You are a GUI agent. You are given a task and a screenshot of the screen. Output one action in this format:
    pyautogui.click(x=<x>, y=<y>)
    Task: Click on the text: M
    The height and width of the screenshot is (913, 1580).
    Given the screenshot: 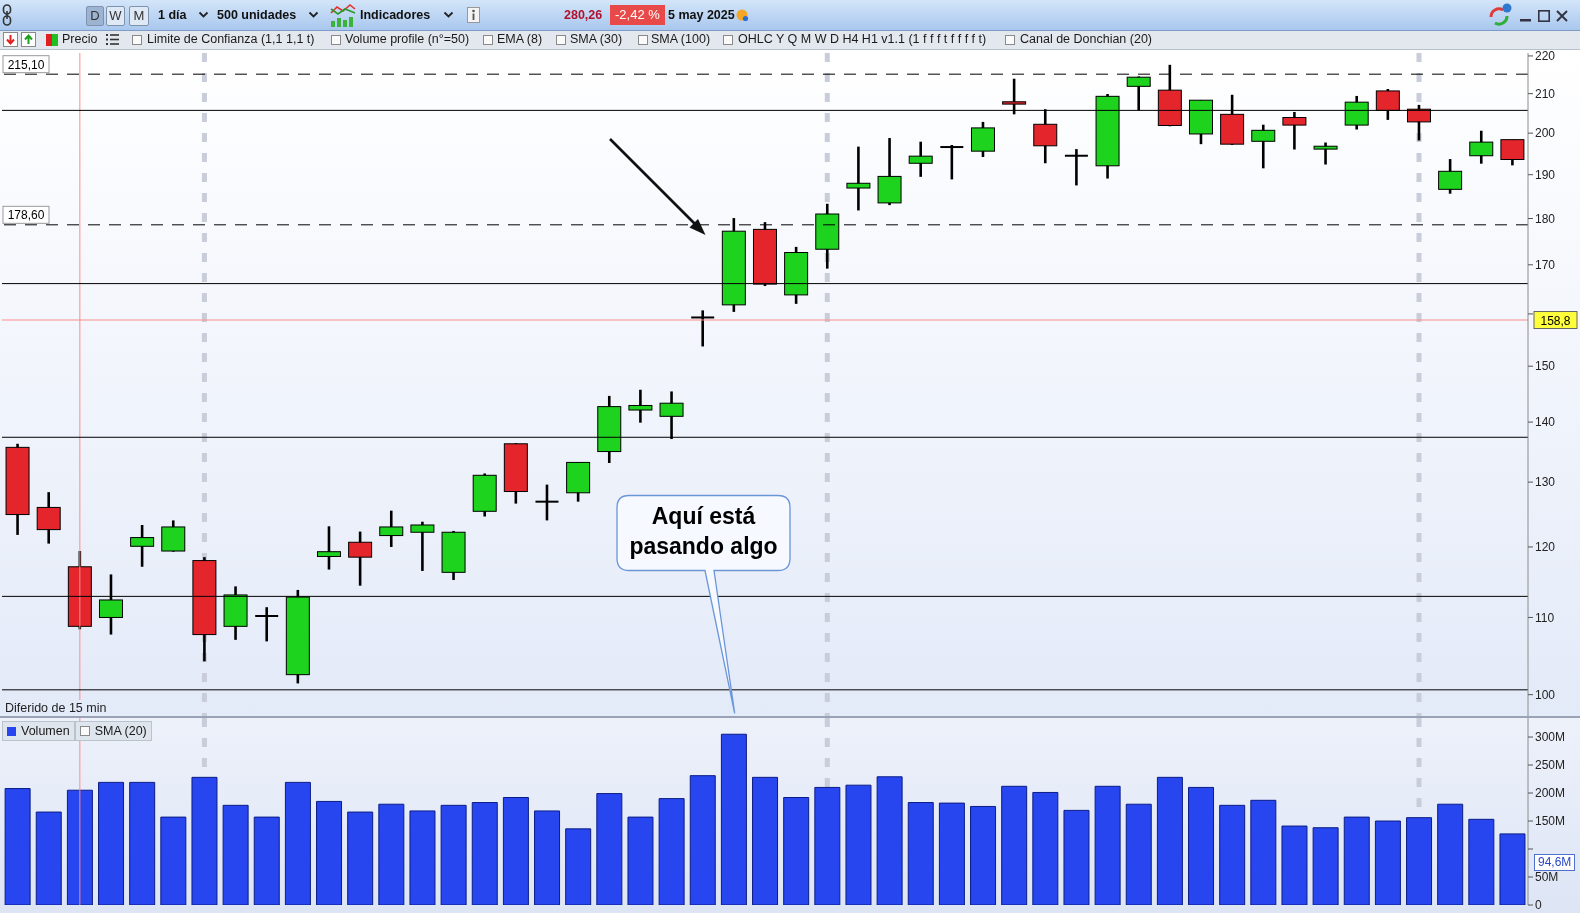 What is the action you would take?
    pyautogui.click(x=139, y=16)
    